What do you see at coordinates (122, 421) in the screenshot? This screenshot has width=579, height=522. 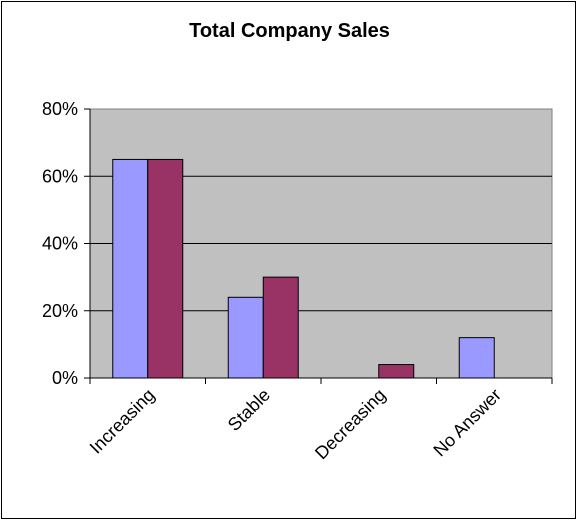 I see `x-tick-label: Increasing` at bounding box center [122, 421].